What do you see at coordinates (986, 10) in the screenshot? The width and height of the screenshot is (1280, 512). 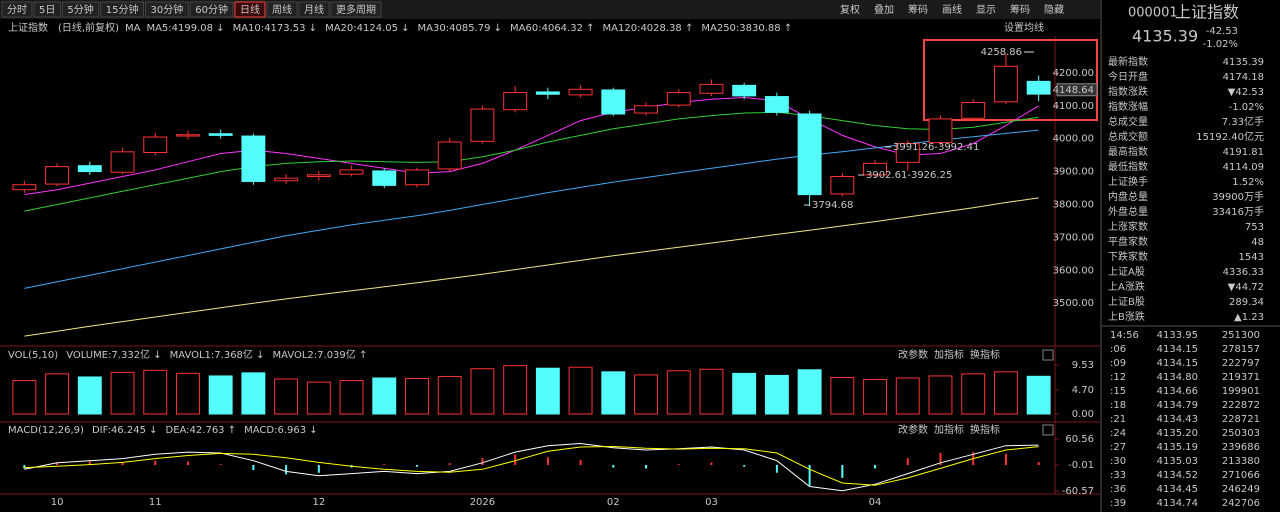 I see `toolbar-button: 显示` at bounding box center [986, 10].